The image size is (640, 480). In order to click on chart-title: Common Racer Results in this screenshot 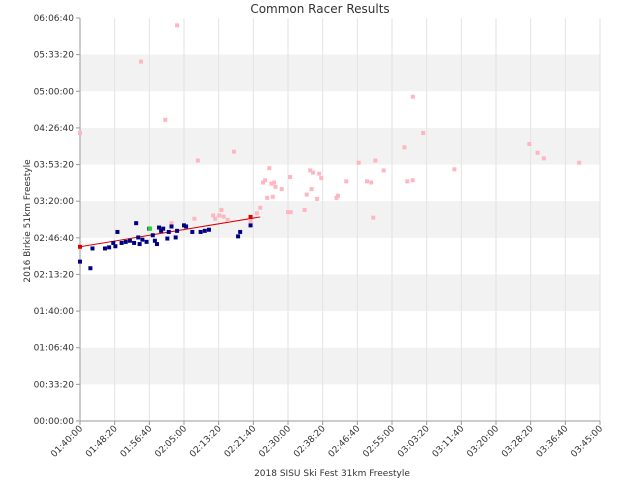, I will do `click(319, 9)`.